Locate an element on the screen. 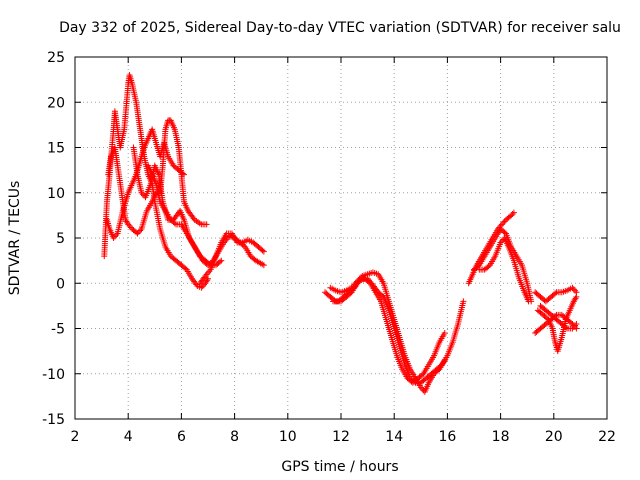 The image size is (640, 480). x-tick-label: 16 is located at coordinates (447, 437).